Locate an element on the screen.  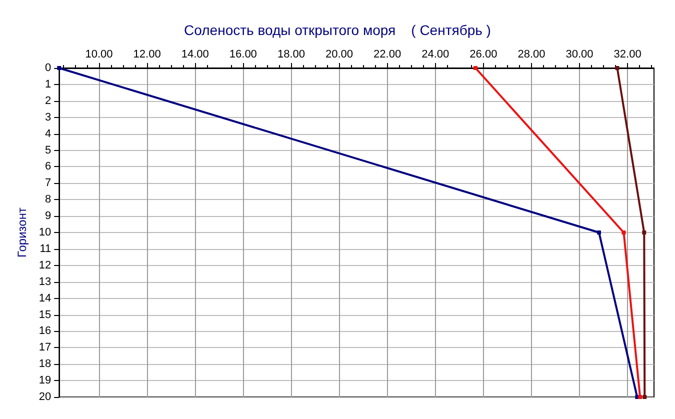
x-tick-label: 30.00 is located at coordinates (580, 54).